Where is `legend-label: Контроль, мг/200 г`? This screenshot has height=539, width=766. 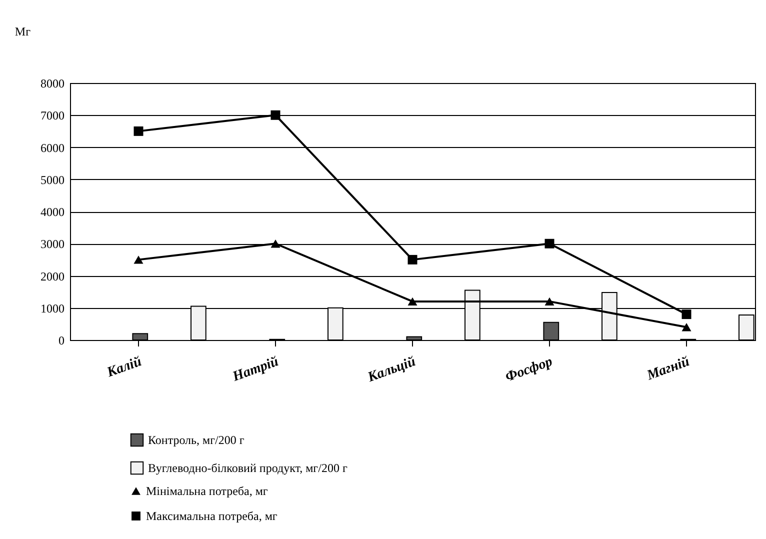 legend-label: Контроль, мг/200 г is located at coordinates (196, 440).